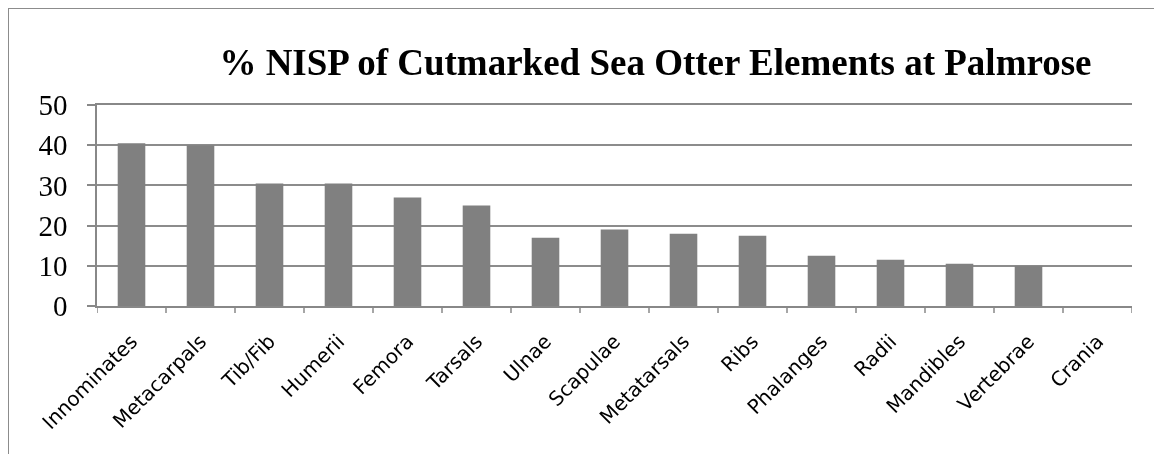 This screenshot has width=1154, height=454. Describe the element at coordinates (53, 105) in the screenshot. I see `y-tick-label: 50` at that location.